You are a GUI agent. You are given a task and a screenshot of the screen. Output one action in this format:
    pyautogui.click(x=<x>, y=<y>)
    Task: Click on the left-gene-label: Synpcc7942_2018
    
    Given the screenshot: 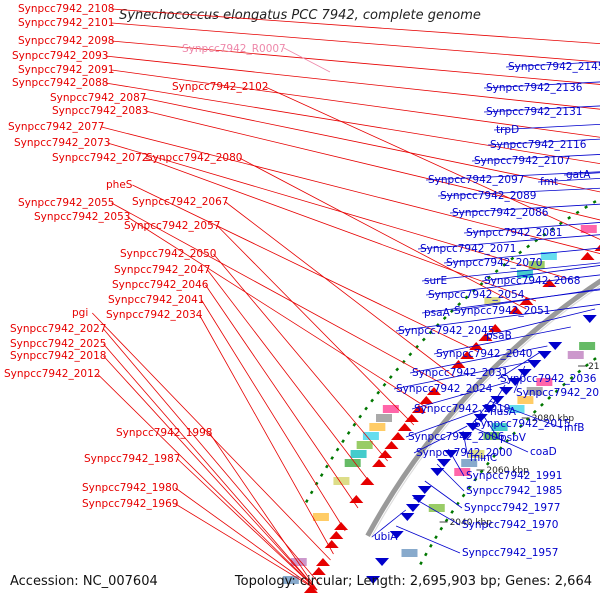 What is the action you would take?
    pyautogui.click(x=58, y=356)
    